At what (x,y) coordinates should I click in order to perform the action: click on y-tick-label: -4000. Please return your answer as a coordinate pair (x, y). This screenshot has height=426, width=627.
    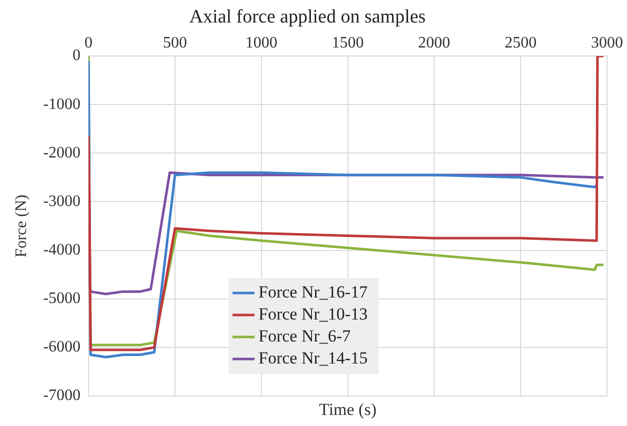
    Looking at the image, I should click on (62, 249).